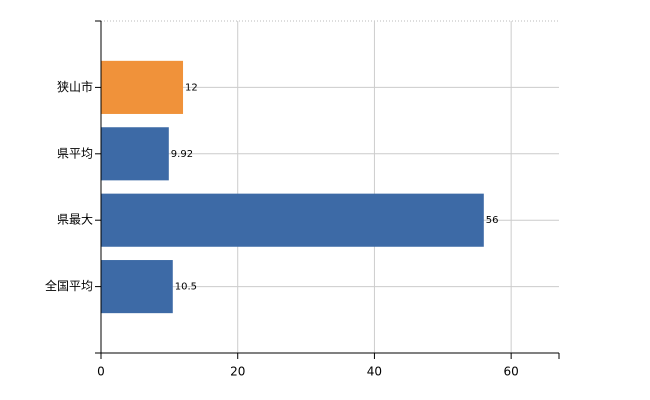 This screenshot has height=400, width=650. Describe the element at coordinates (186, 287) in the screenshot. I see `value-label: 10.5` at that location.